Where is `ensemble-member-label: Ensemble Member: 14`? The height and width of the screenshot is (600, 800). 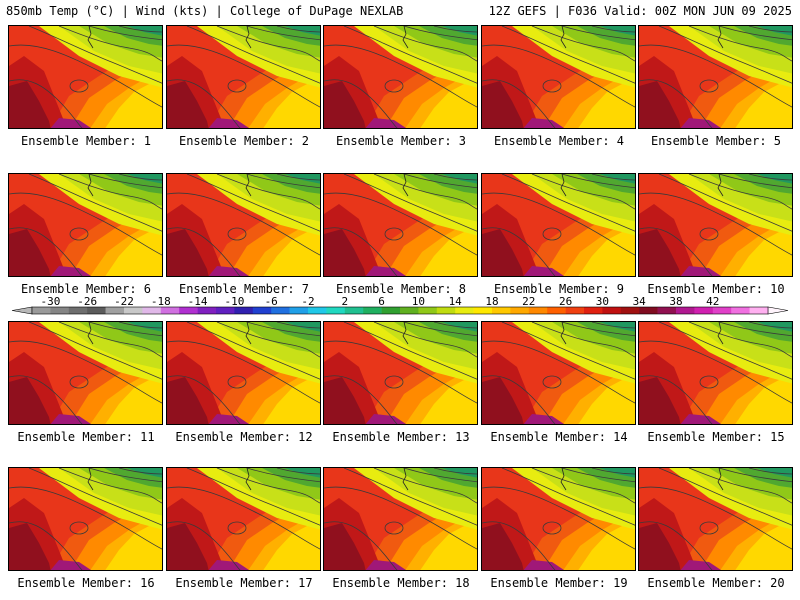 ensemble-member-label: Ensemble Member: 14 is located at coordinates (559, 437).